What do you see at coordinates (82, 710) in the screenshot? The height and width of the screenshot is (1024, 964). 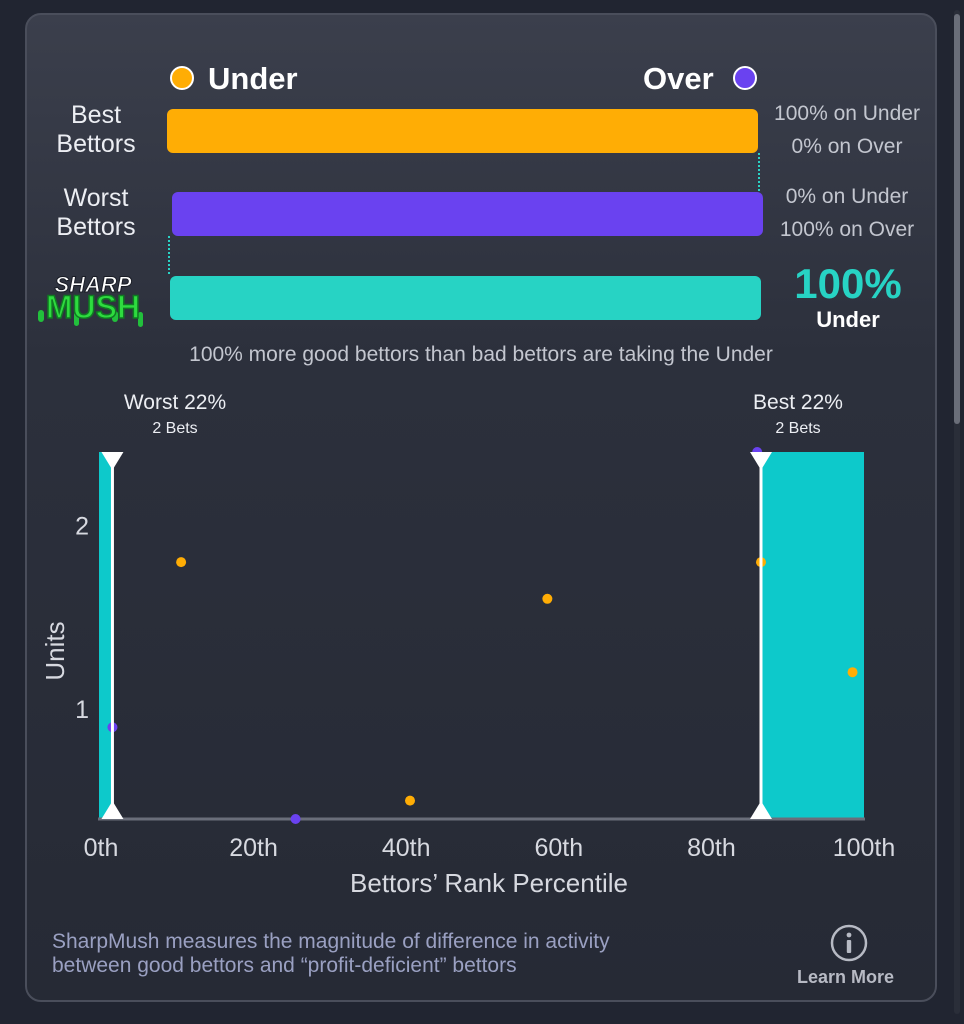 I see `y-tick-label: 1` at bounding box center [82, 710].